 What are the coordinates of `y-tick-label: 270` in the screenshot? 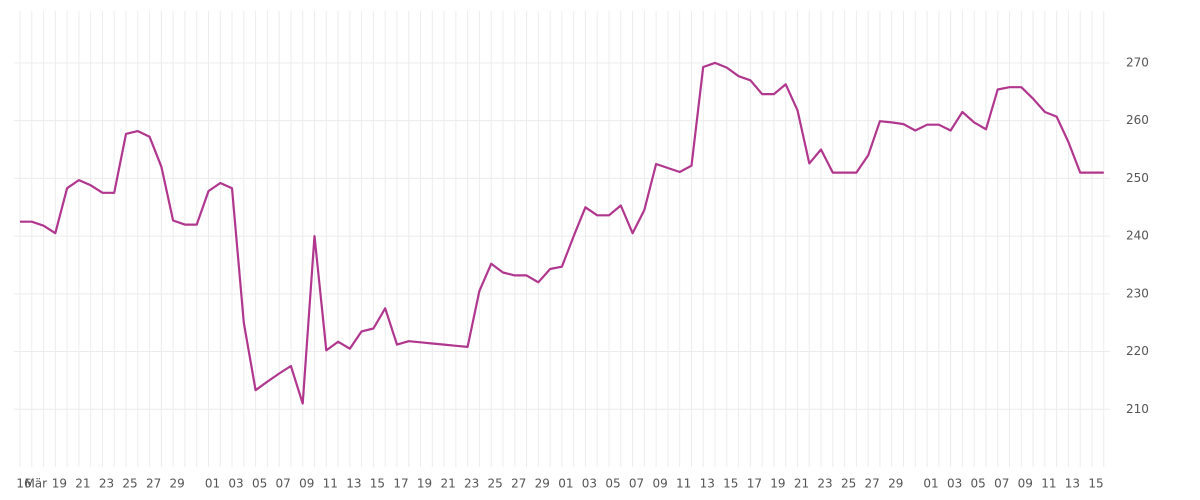 It's located at (1137, 62).